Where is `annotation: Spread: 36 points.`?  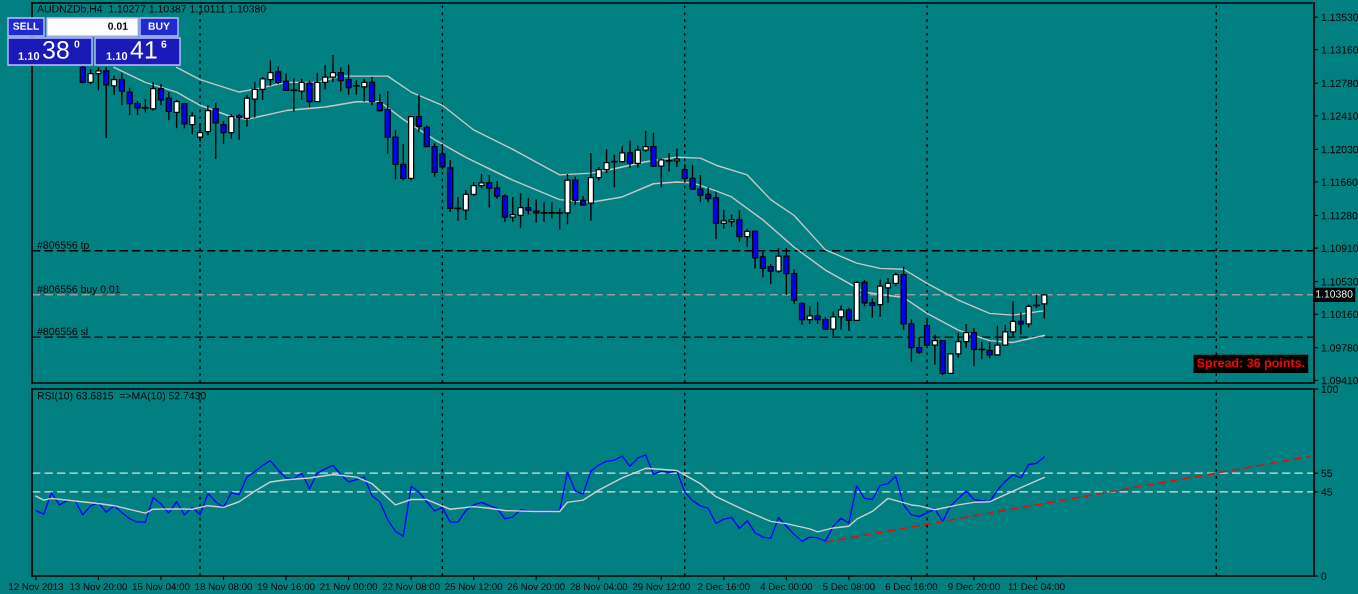 annotation: Spread: 36 points. is located at coordinates (1251, 364).